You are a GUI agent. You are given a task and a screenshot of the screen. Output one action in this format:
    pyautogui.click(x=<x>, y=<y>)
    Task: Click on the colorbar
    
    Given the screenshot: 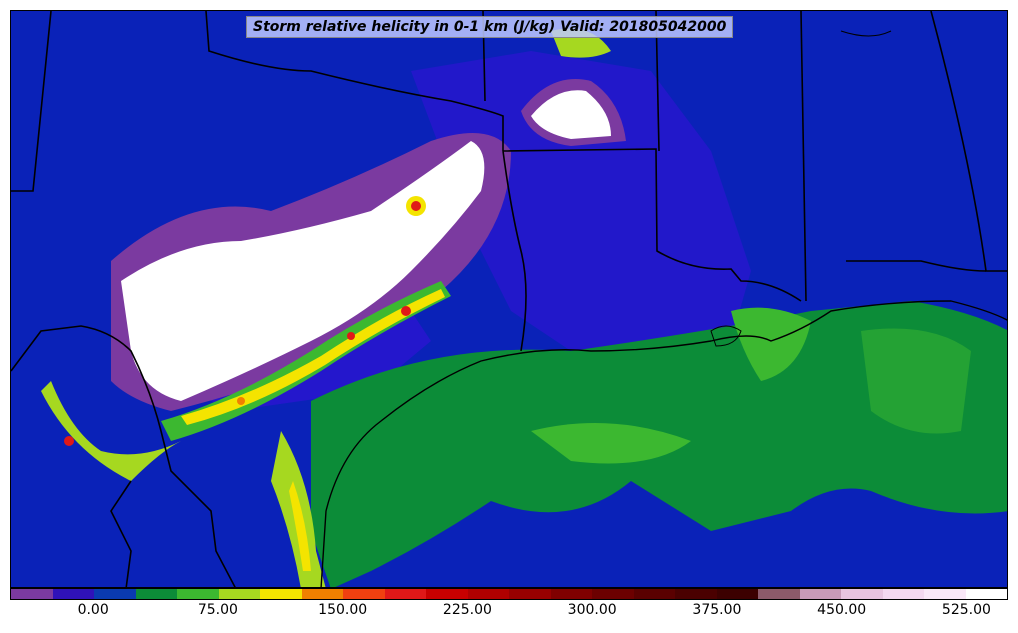 What is the action you would take?
    pyautogui.click(x=509, y=594)
    